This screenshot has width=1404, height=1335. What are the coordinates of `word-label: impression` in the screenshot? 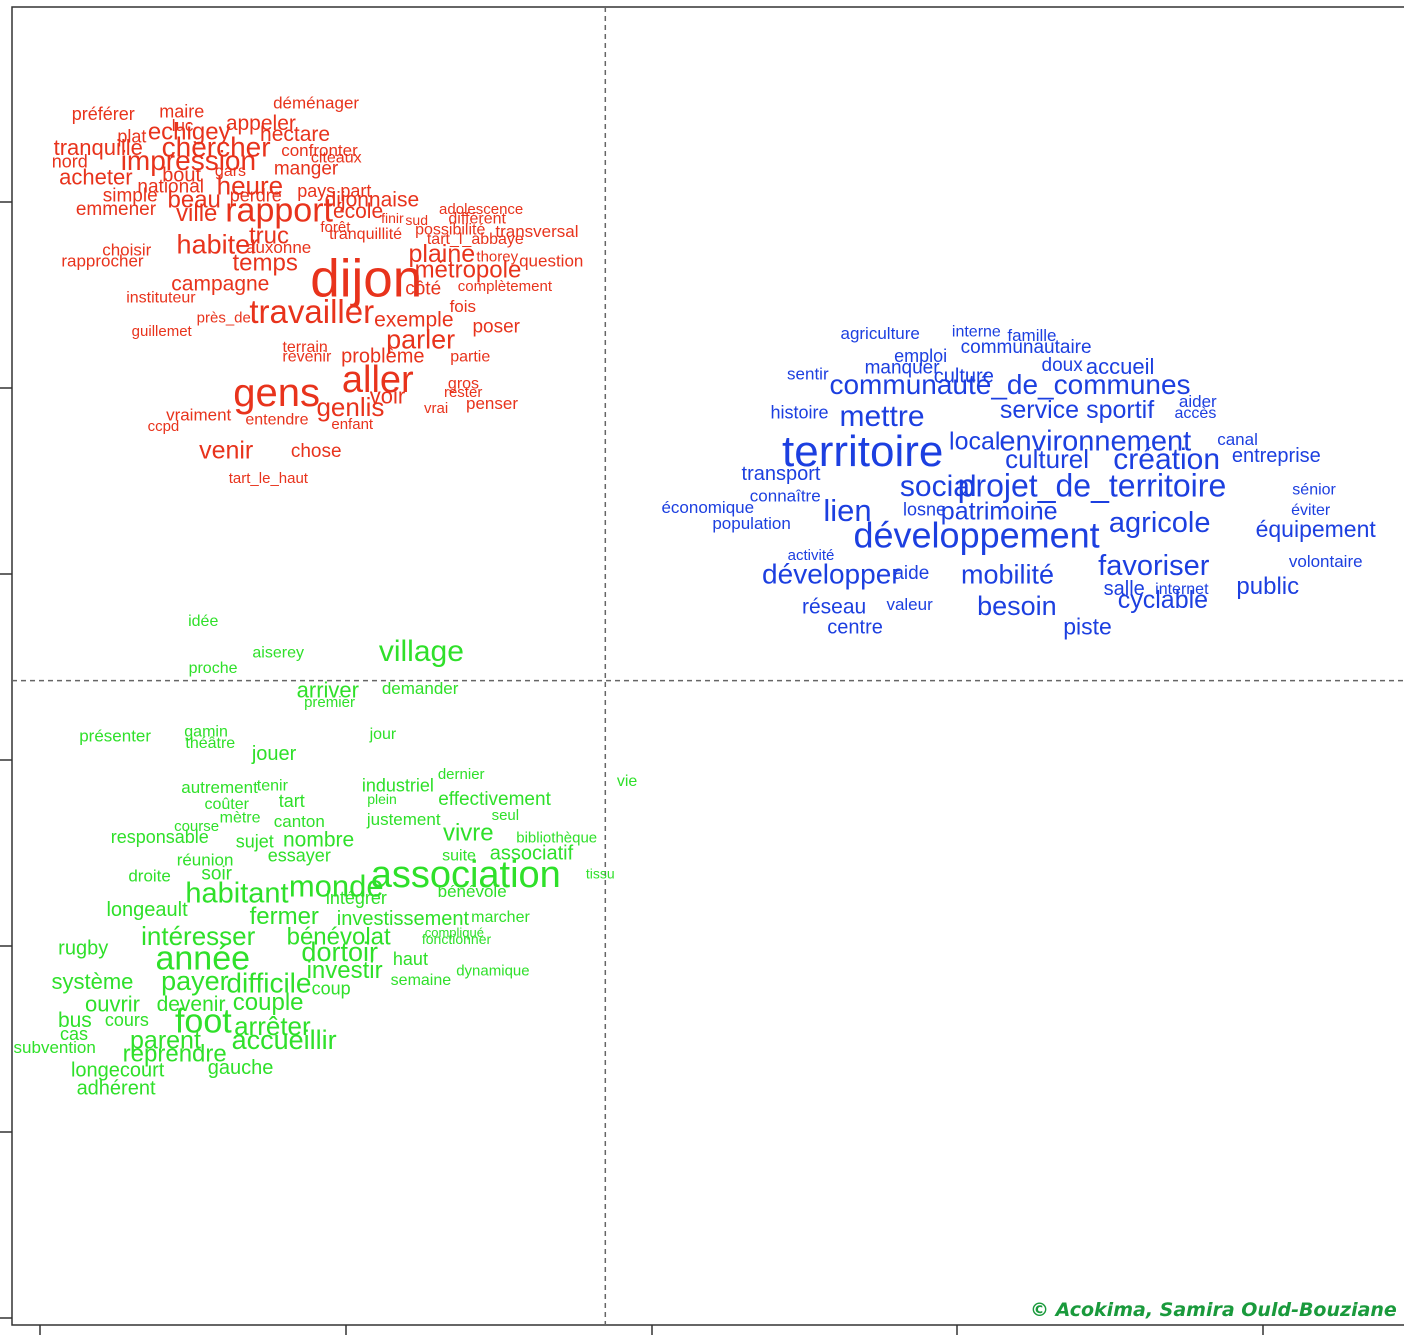 It's located at (188, 160).